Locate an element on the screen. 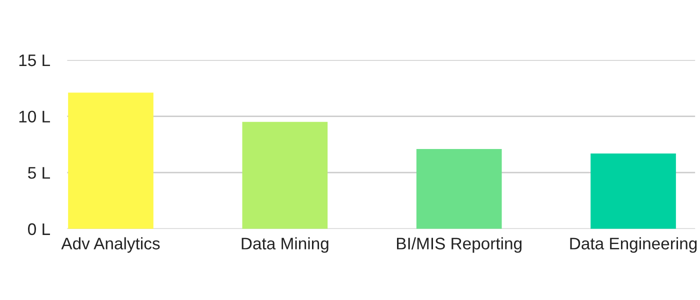 This screenshot has width=700, height=300. x-tick-label: BI/MIS Reporting is located at coordinates (459, 245).